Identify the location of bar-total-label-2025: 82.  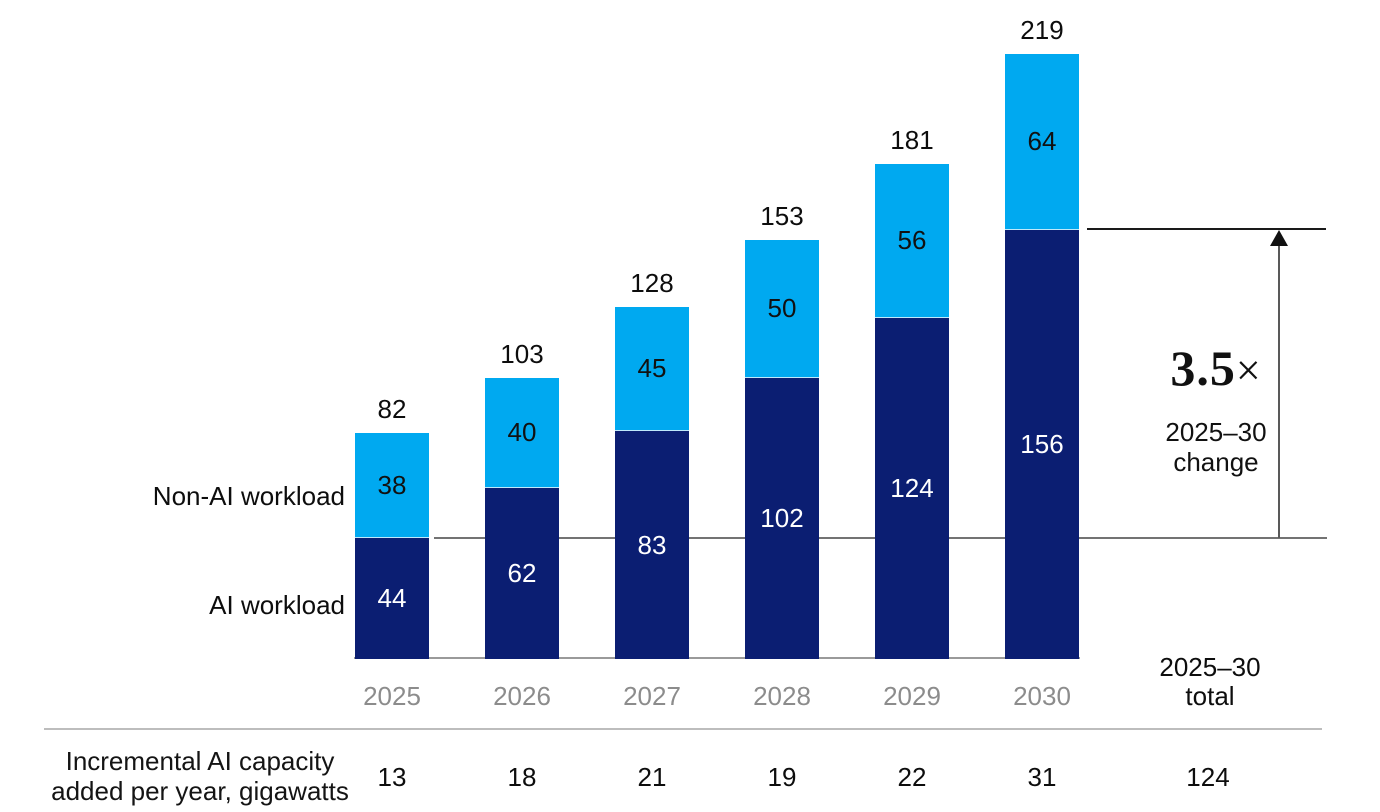
(392, 409).